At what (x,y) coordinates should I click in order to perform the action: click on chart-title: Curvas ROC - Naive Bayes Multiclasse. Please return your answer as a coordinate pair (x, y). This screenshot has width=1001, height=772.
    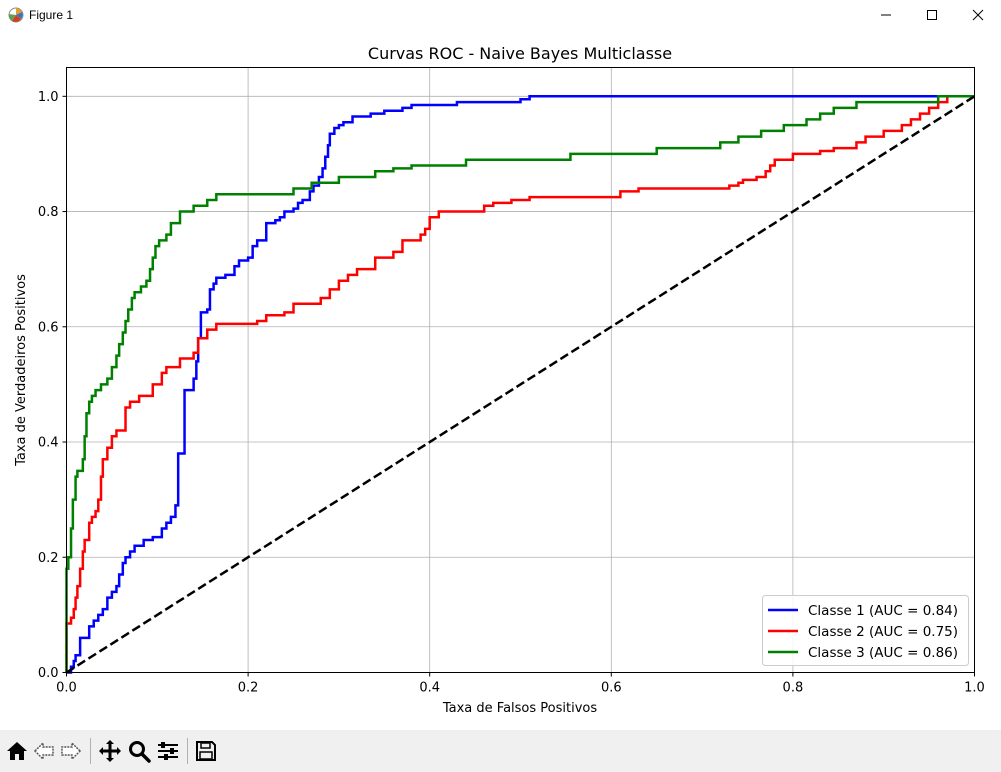
    Looking at the image, I should click on (520, 53).